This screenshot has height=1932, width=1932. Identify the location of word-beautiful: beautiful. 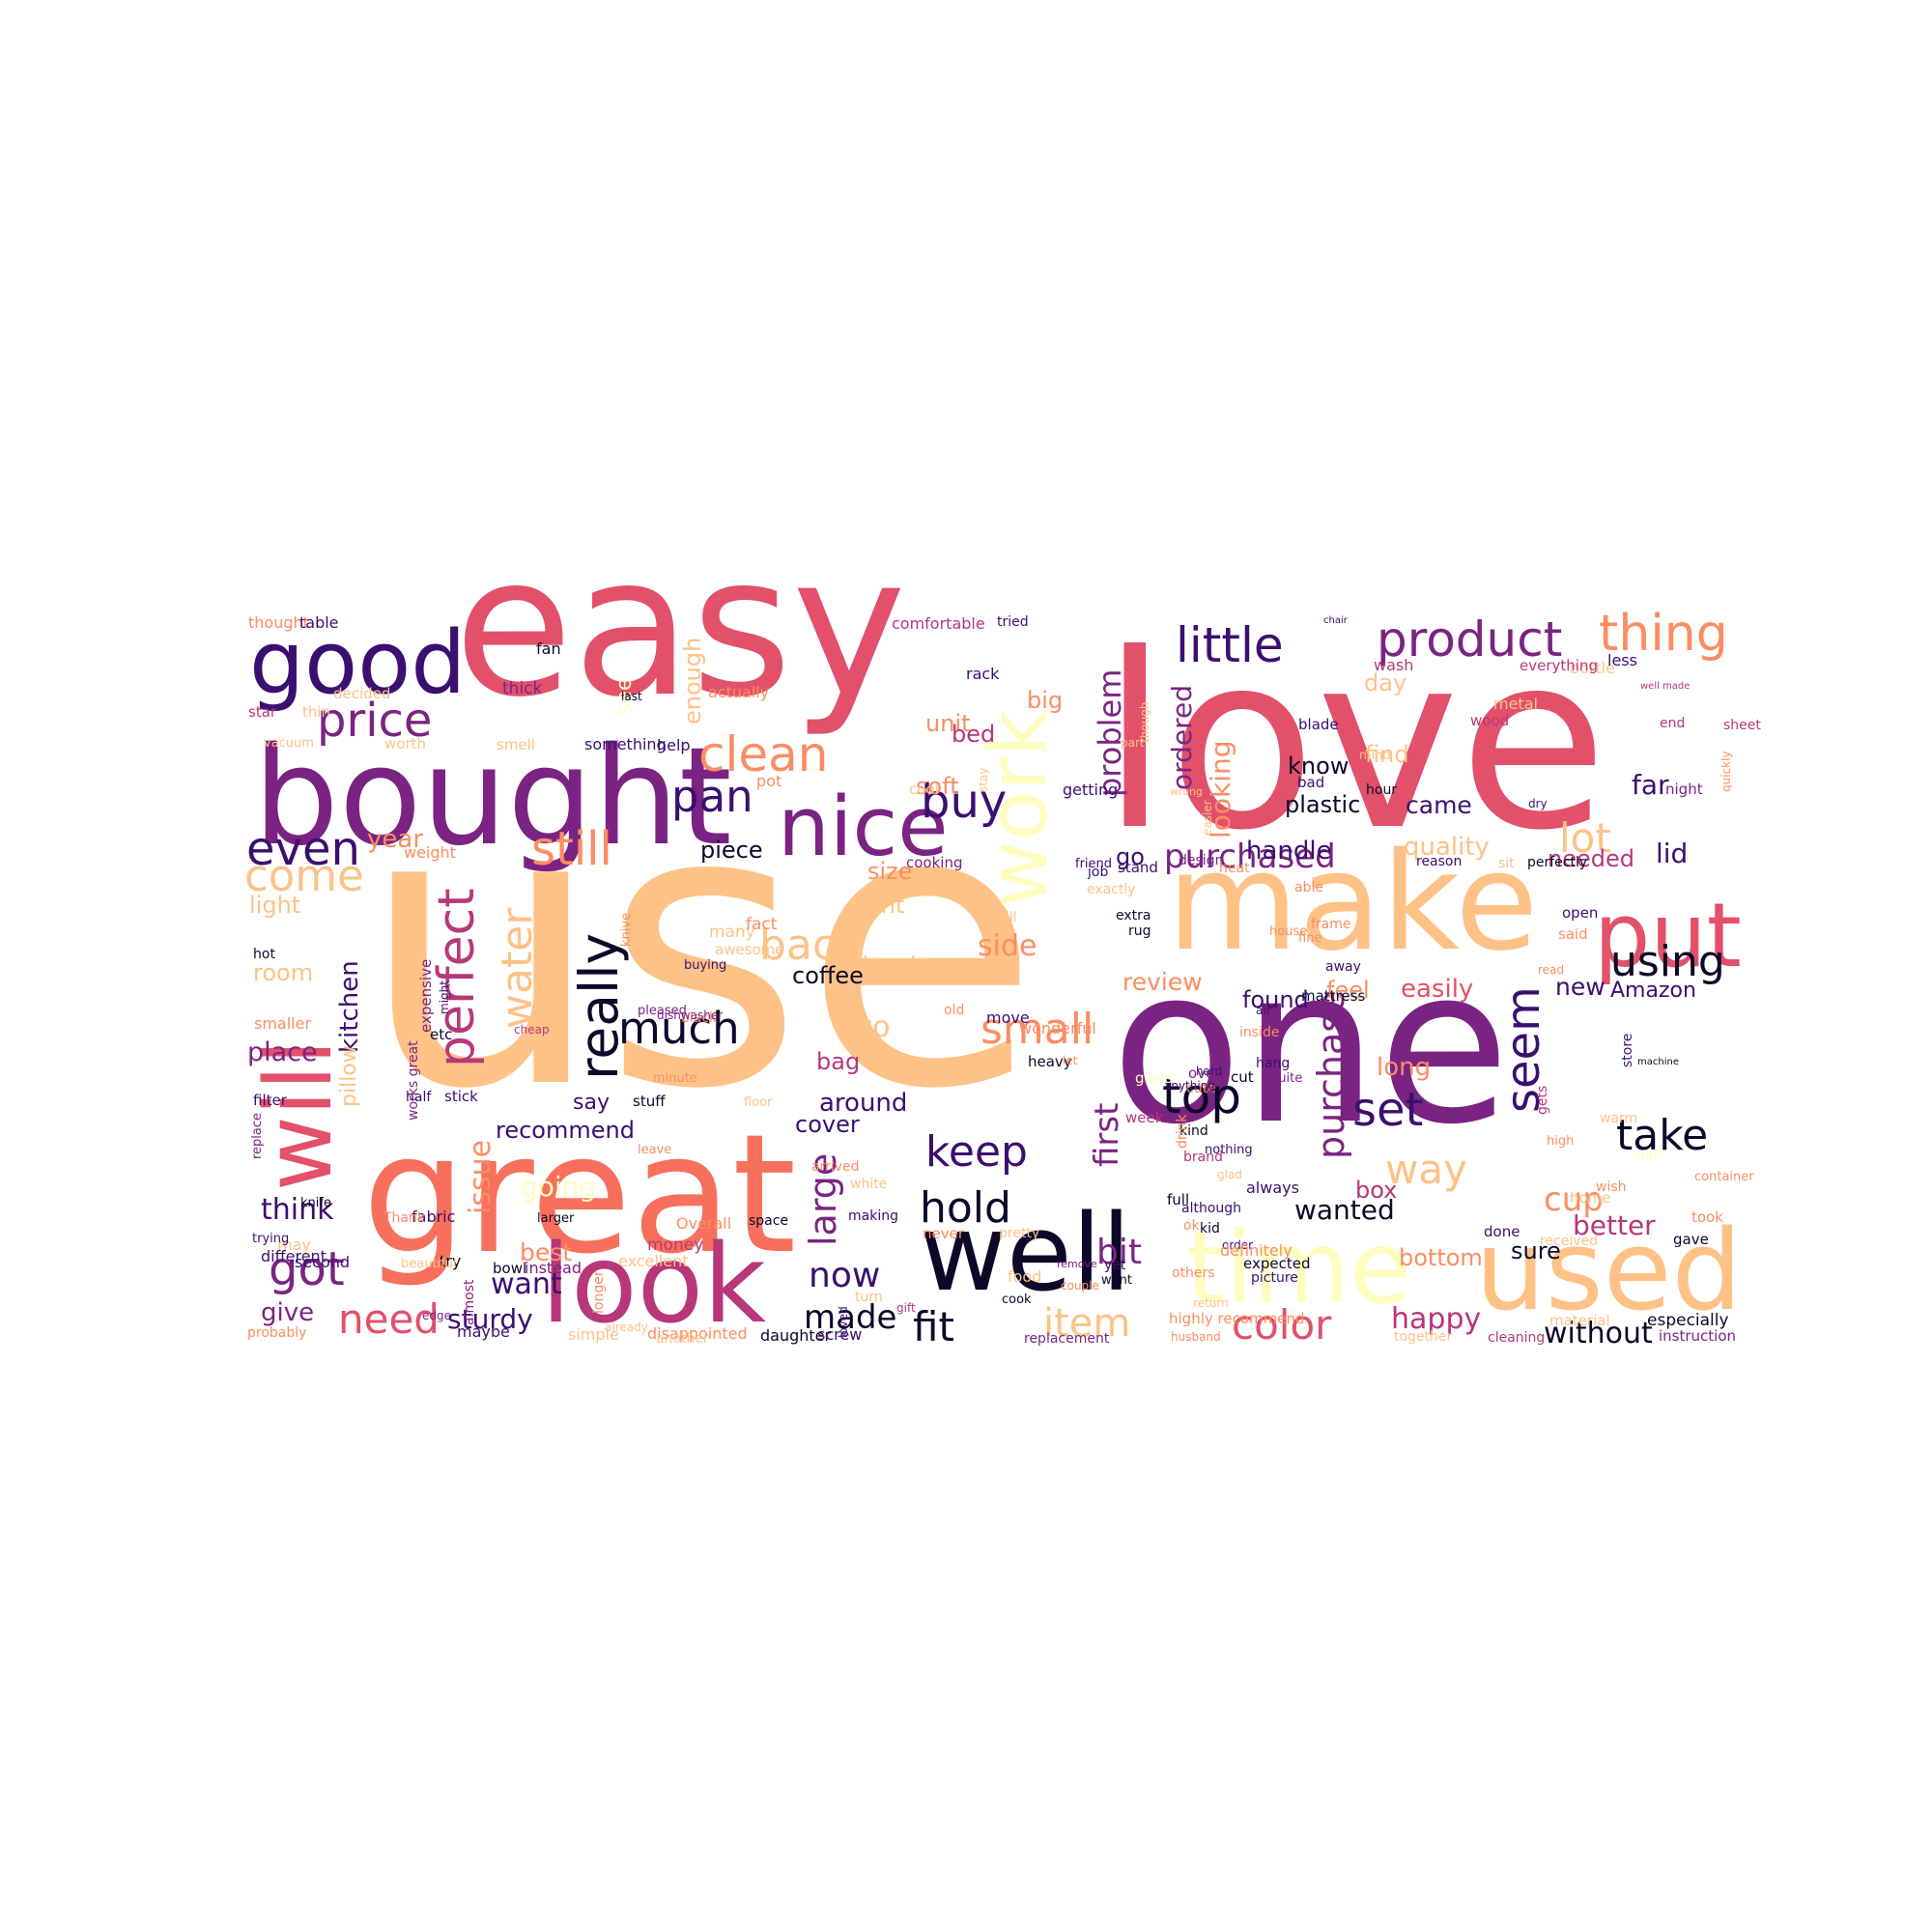
(429, 1264).